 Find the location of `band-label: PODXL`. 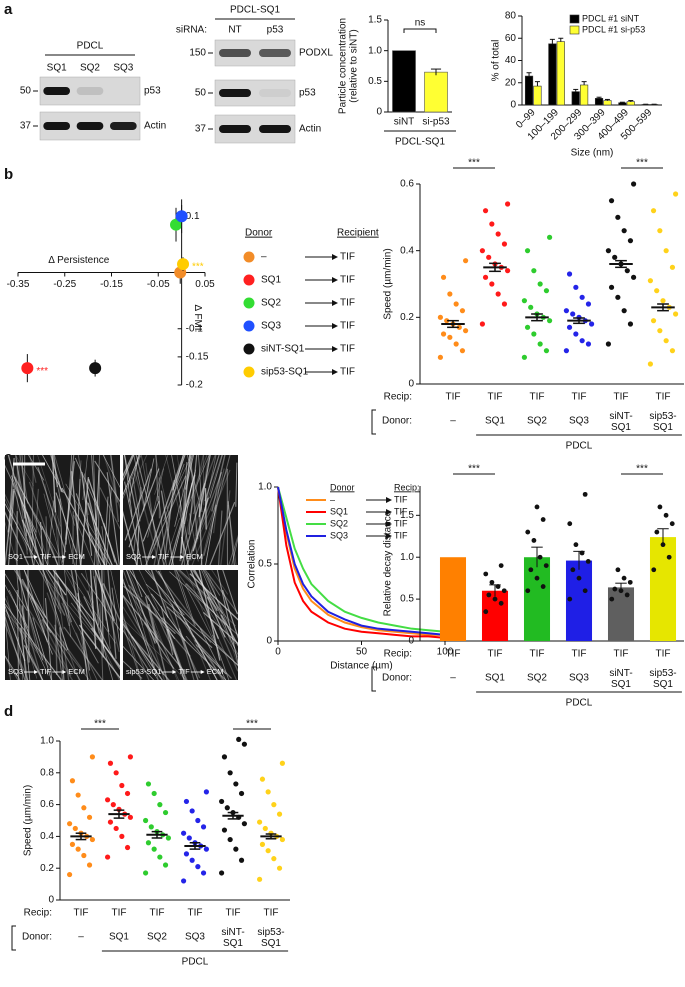

band-label: PODXL is located at coordinates (316, 53).